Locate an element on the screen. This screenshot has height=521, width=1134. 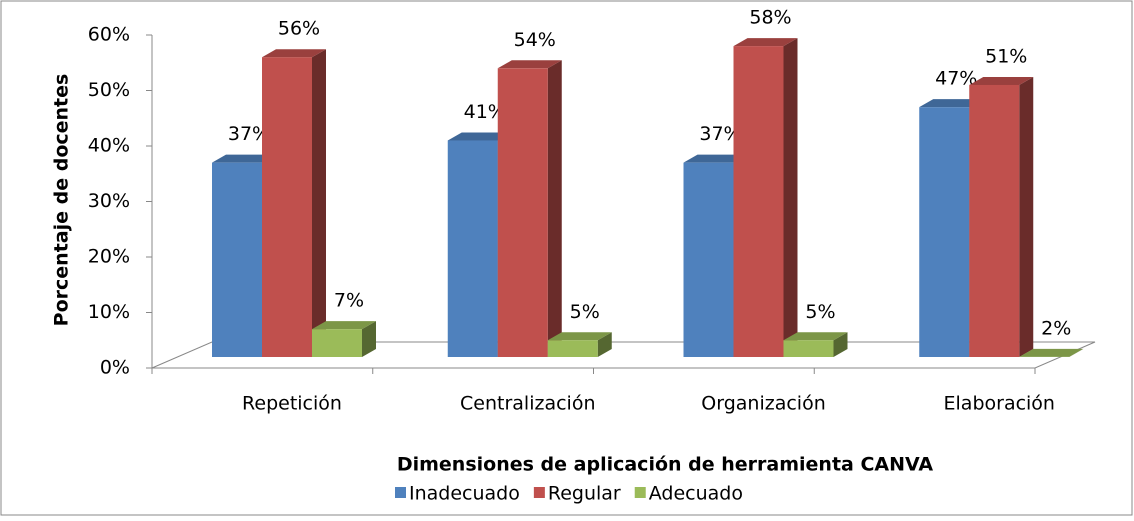
value-label: 7% is located at coordinates (349, 301).